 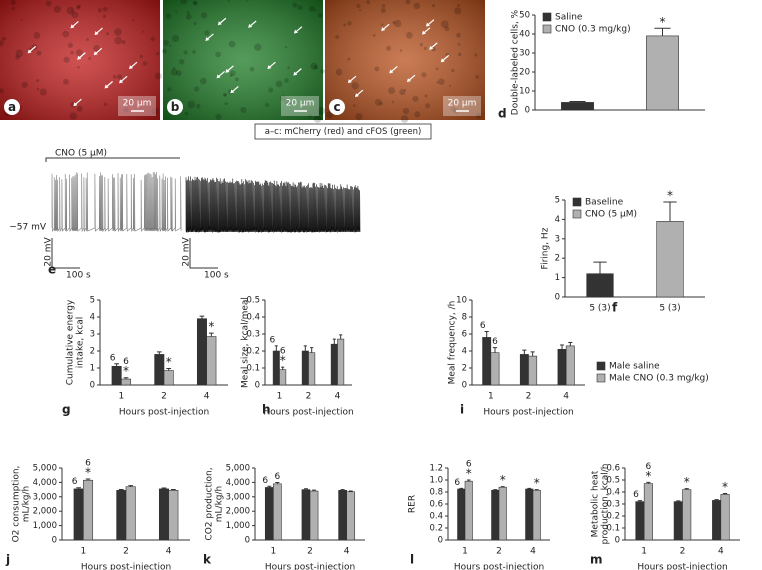 What do you see at coordinates (557, 259) in the screenshot?
I see `y-tick-label: 2` at bounding box center [557, 259].